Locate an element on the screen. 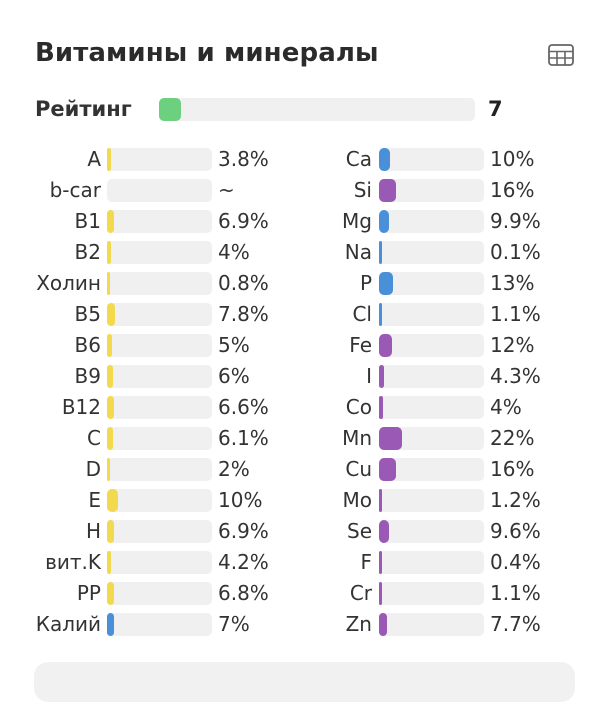  vitamin-row: B1 6.9% is located at coordinates (150, 222).